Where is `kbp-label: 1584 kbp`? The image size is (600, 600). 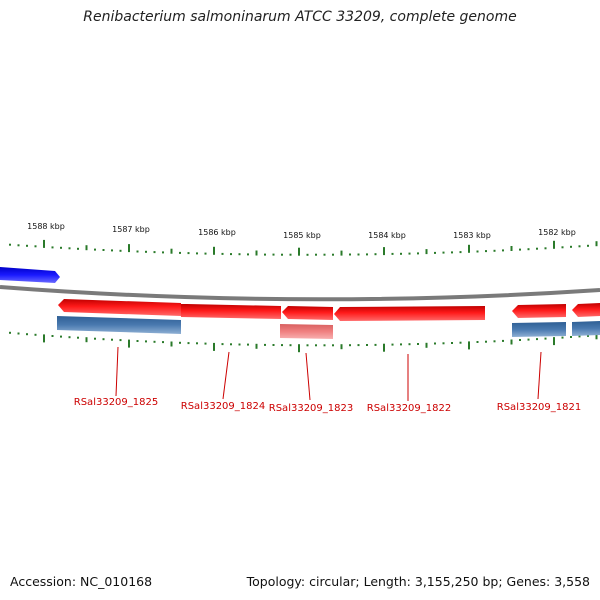
kbp-label: 1584 kbp is located at coordinates (387, 235).